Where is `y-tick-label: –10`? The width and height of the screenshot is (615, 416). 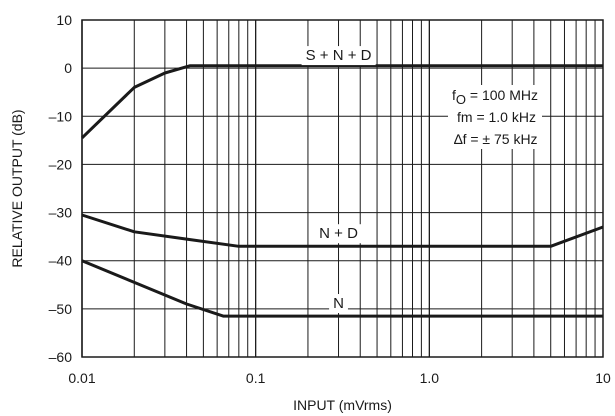 y-tick-label: –10 is located at coordinates (61, 116).